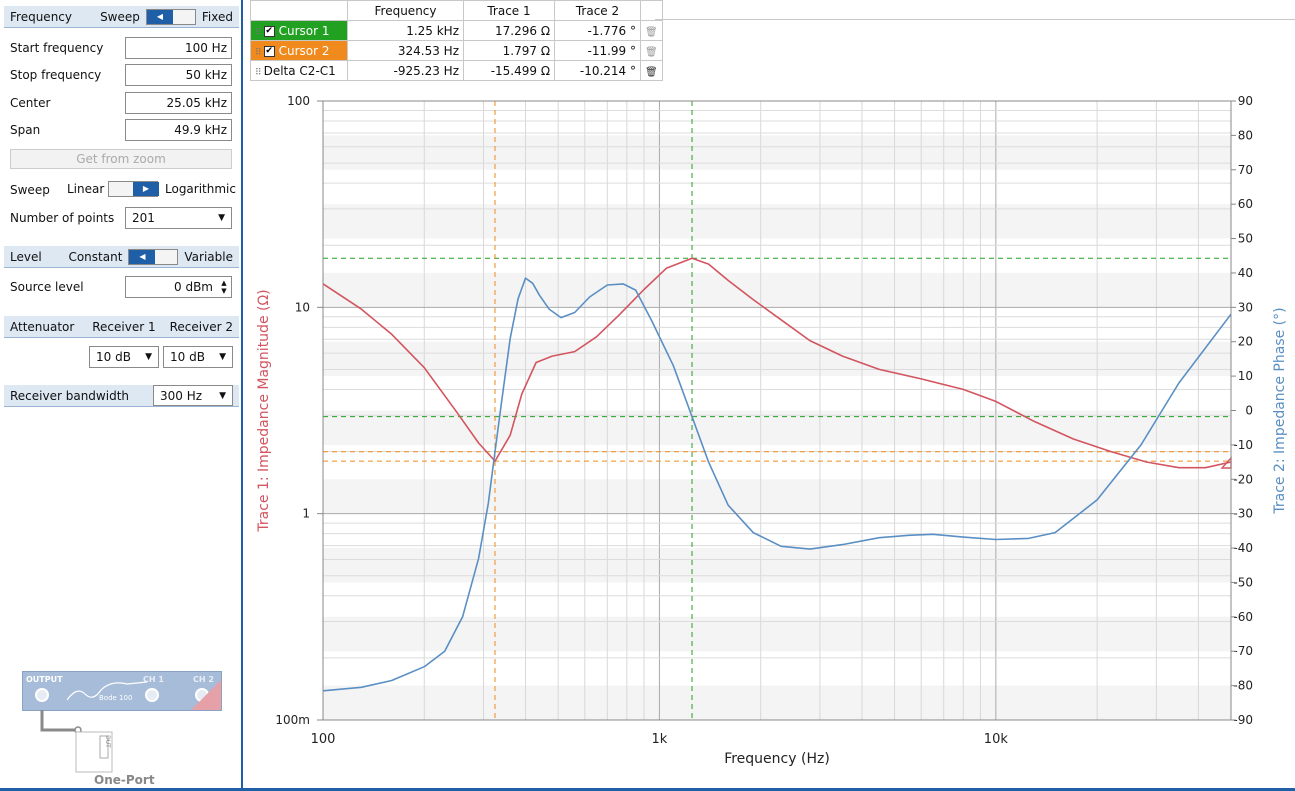  I want to click on receiver-bandwidth-value: 300 Hz, so click(181, 395).